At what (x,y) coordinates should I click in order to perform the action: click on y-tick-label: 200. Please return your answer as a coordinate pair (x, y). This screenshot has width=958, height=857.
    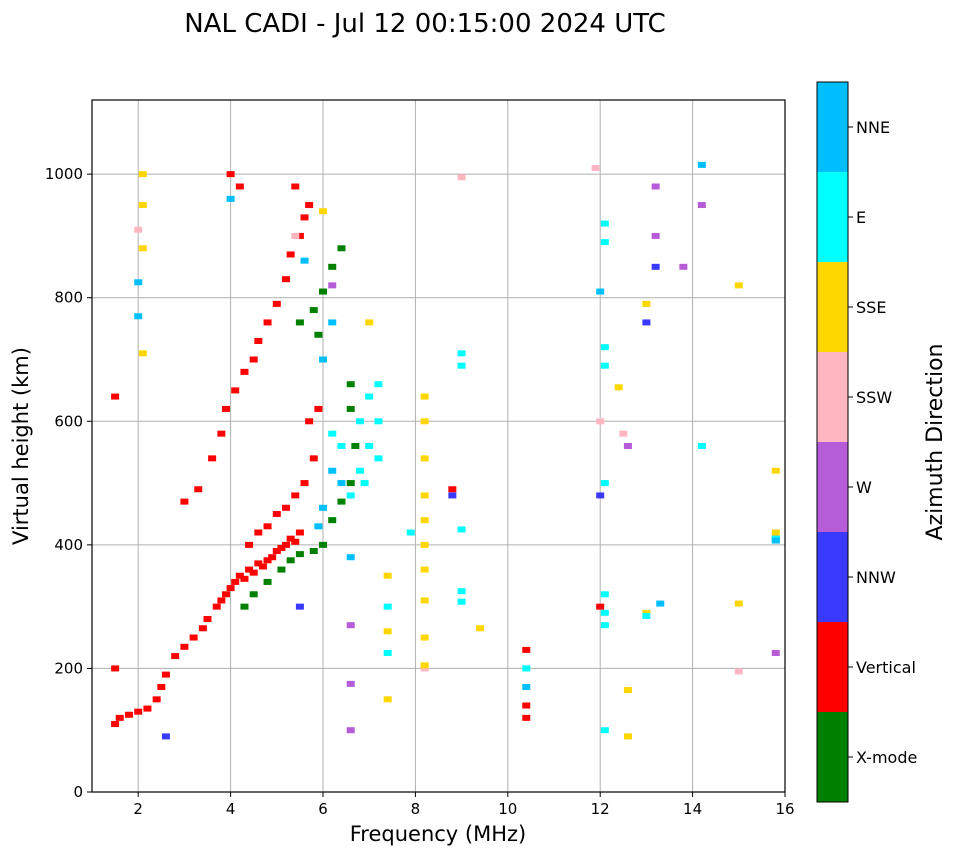
    Looking at the image, I should click on (68, 668).